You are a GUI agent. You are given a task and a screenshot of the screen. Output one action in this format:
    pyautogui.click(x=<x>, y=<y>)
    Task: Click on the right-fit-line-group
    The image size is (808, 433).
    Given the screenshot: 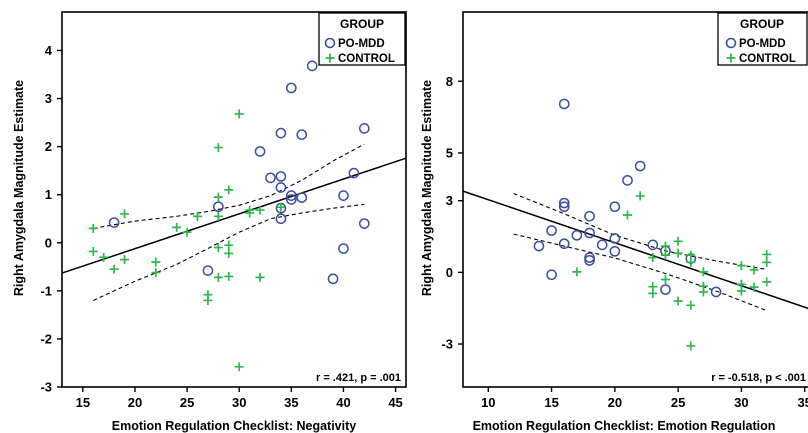 What is the action you would take?
    pyautogui.click(x=635, y=250)
    